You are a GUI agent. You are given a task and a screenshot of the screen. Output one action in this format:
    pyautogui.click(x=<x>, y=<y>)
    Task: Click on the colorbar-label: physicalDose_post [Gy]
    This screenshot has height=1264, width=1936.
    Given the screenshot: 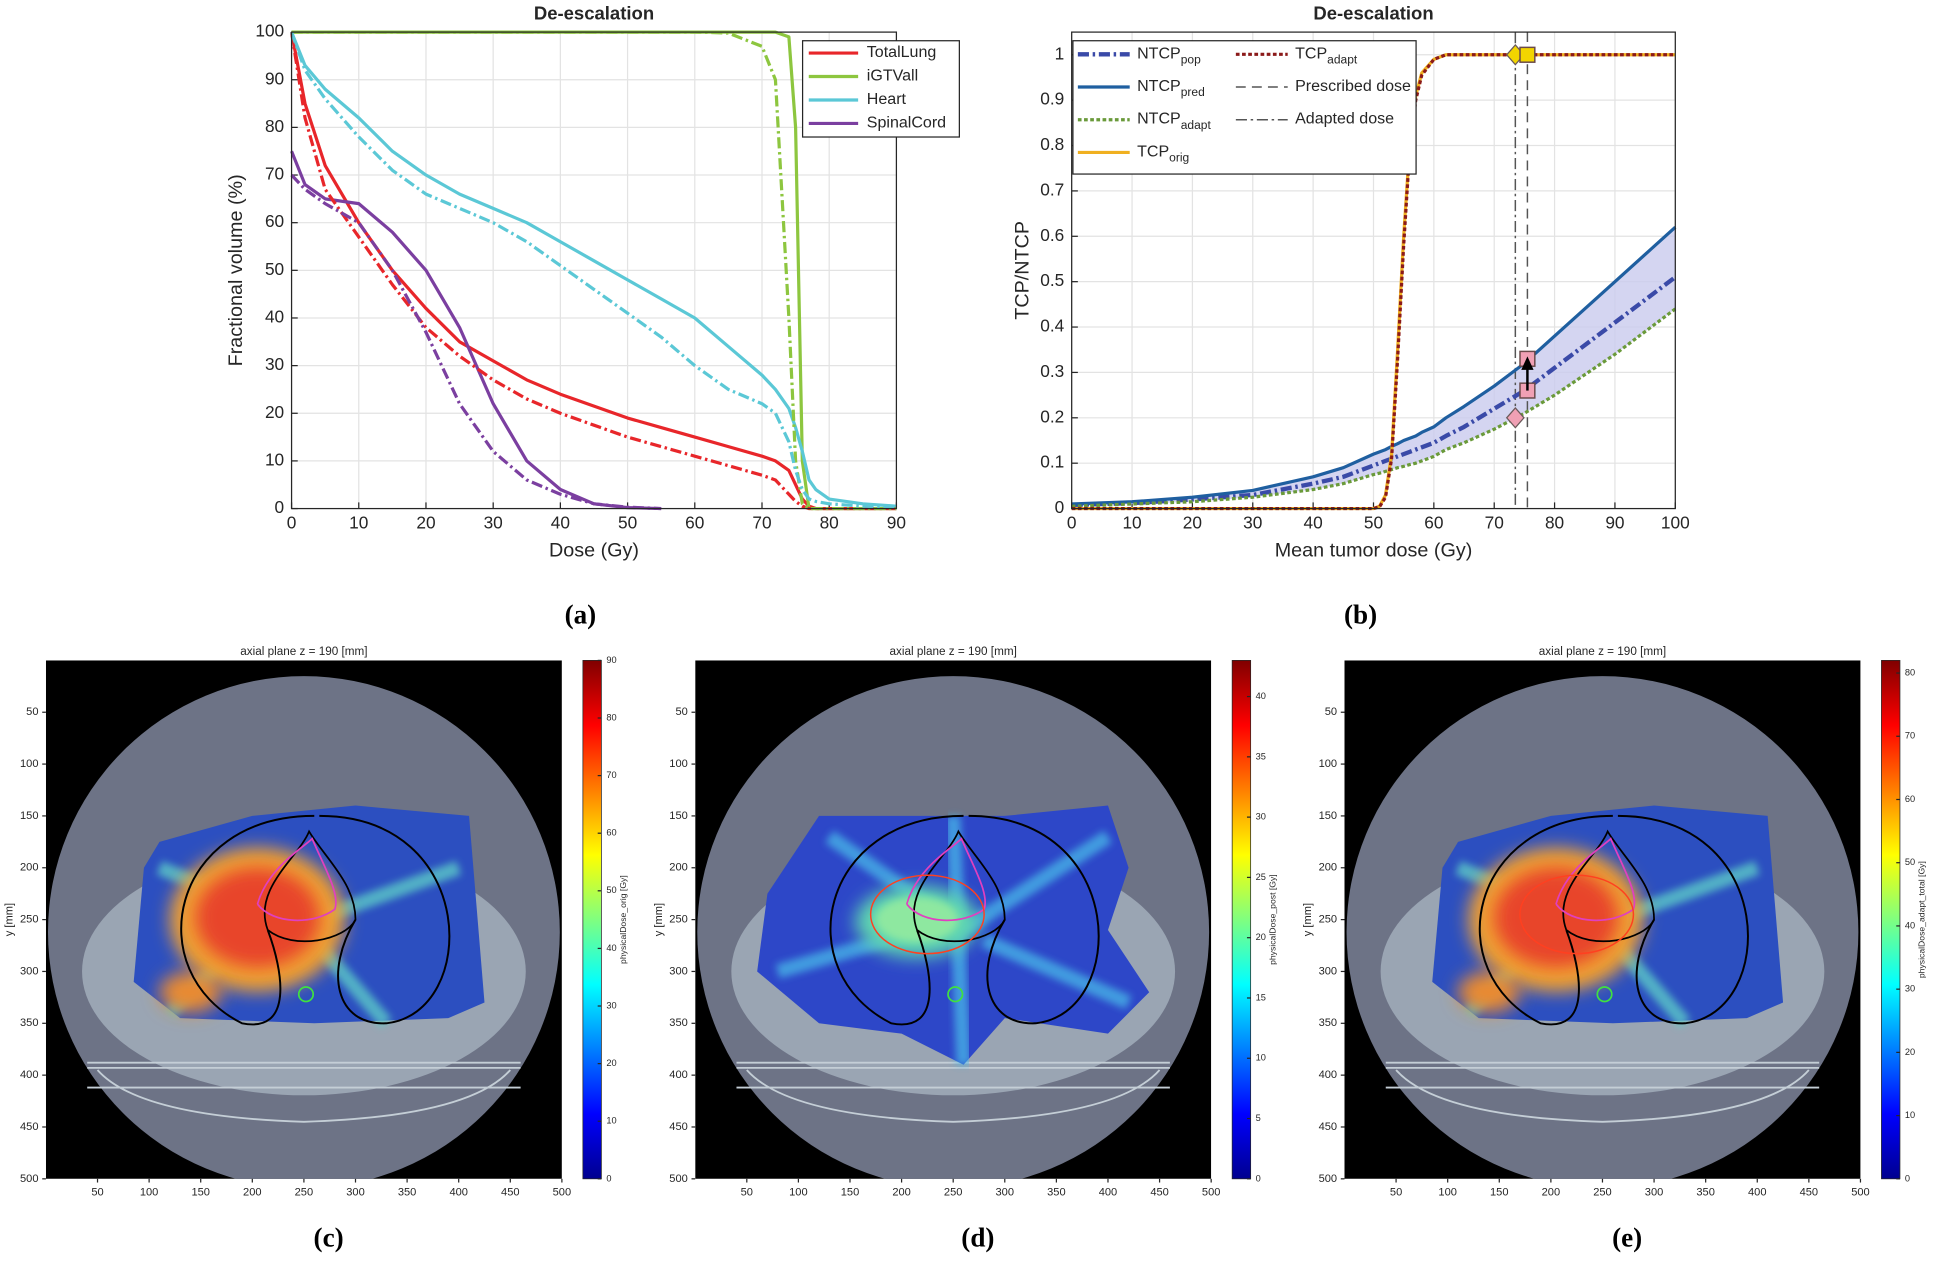 What is the action you would take?
    pyautogui.click(x=1272, y=919)
    